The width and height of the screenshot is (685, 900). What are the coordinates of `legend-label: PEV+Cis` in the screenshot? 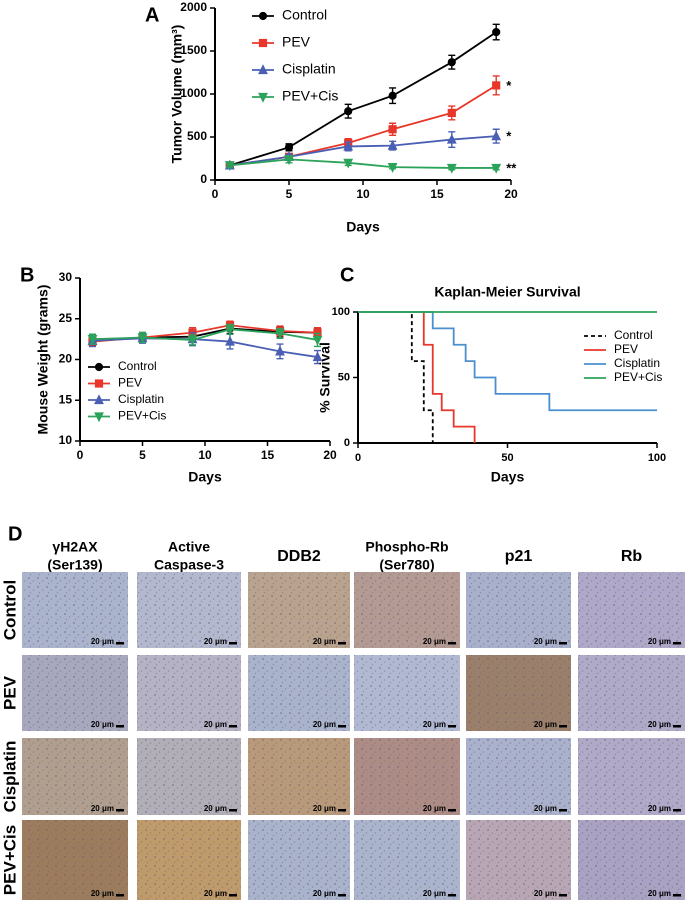 It's located at (142, 416).